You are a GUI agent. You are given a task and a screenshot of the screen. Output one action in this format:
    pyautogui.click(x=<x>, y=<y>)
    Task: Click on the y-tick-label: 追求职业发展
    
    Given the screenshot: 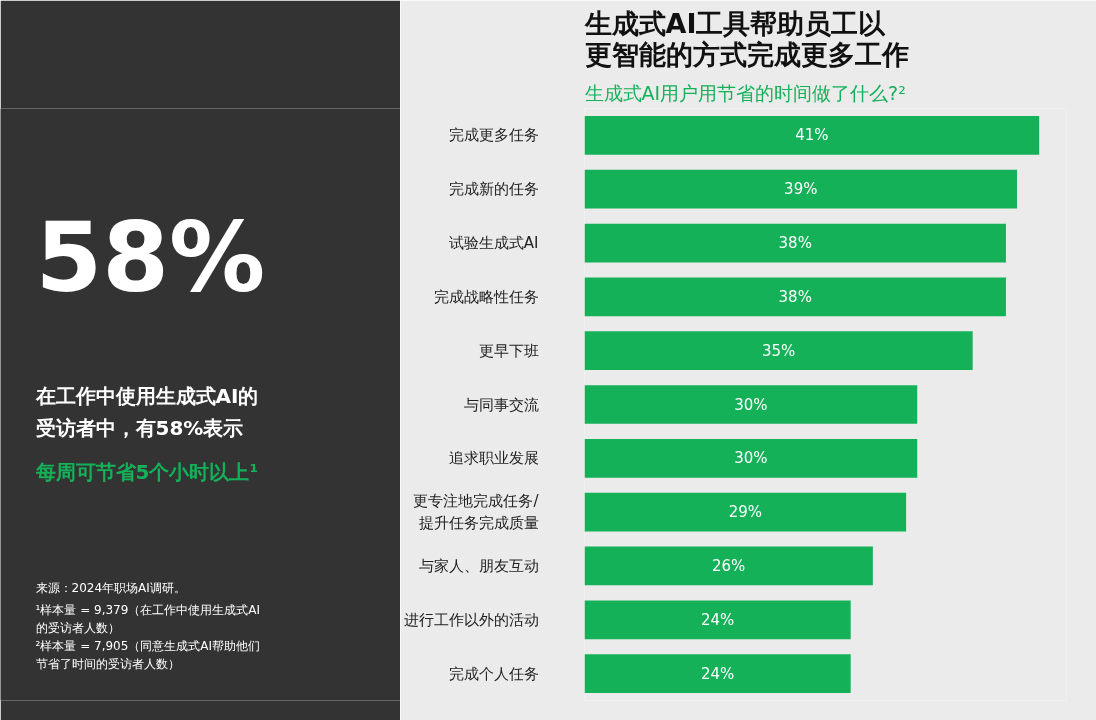 What is the action you would take?
    pyautogui.click(x=493, y=458)
    